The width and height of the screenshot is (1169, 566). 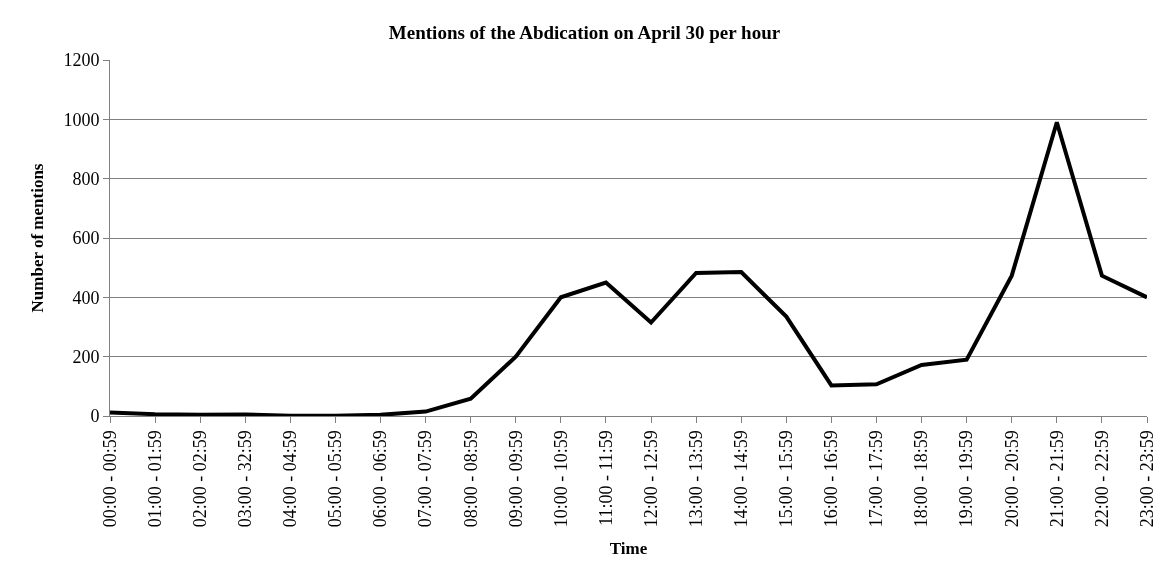 What do you see at coordinates (695, 479) in the screenshot?
I see `x-tick-label: 13:00 - 13:59` at bounding box center [695, 479].